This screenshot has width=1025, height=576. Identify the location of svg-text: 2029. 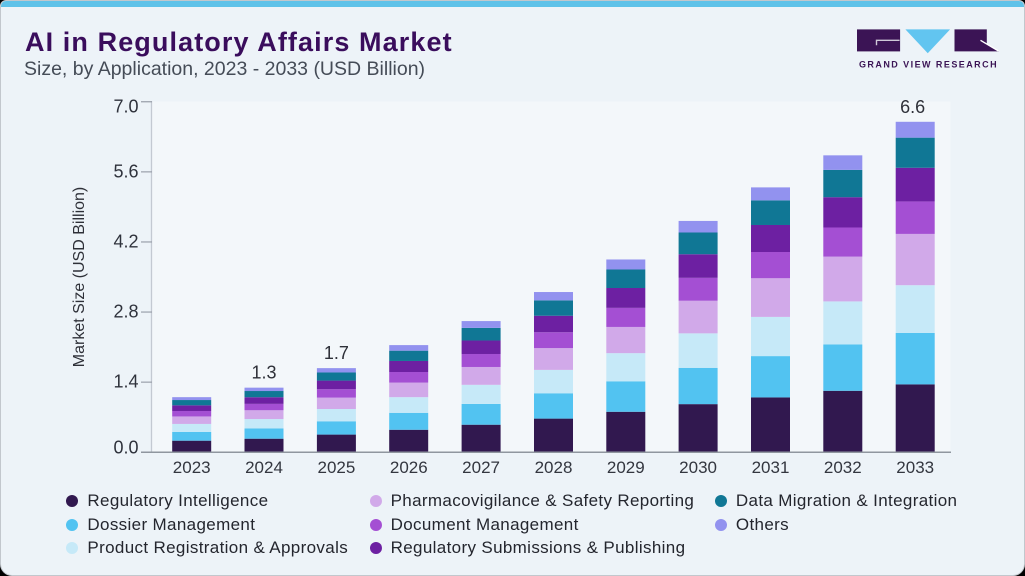
(626, 467).